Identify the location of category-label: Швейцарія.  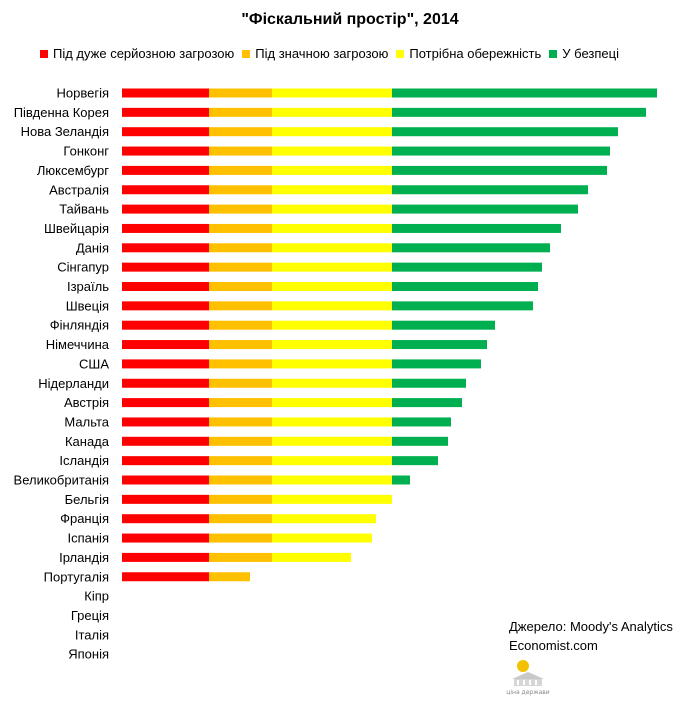
(76, 228).